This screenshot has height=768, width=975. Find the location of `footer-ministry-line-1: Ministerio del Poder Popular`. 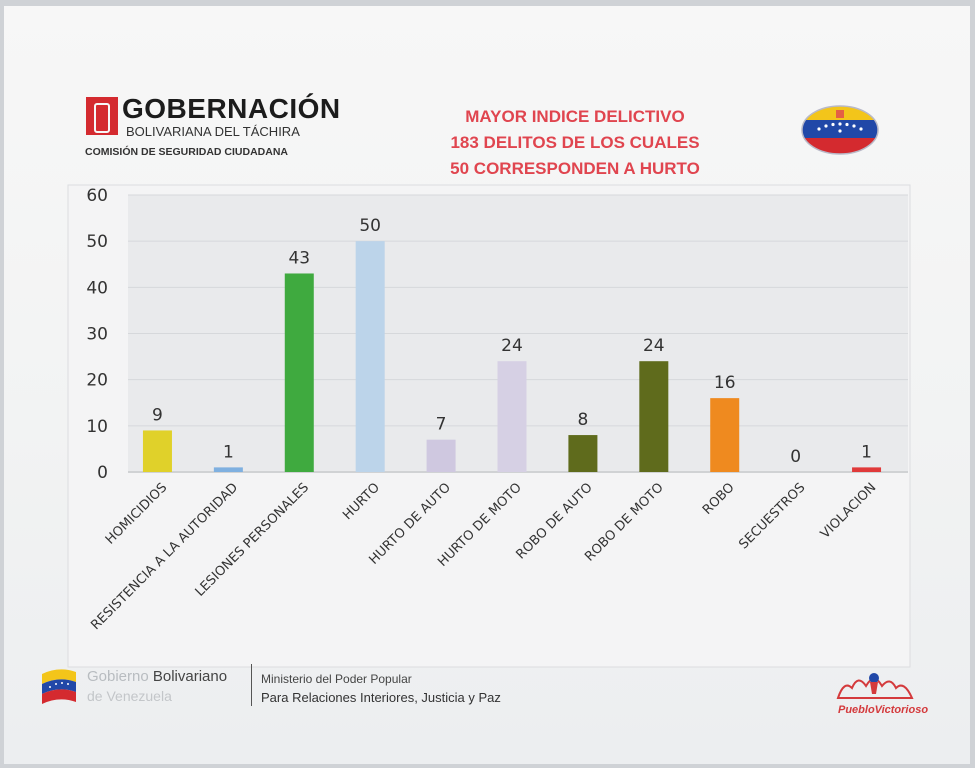

footer-ministry-line-1: Ministerio del Poder Popular is located at coordinates (336, 679).